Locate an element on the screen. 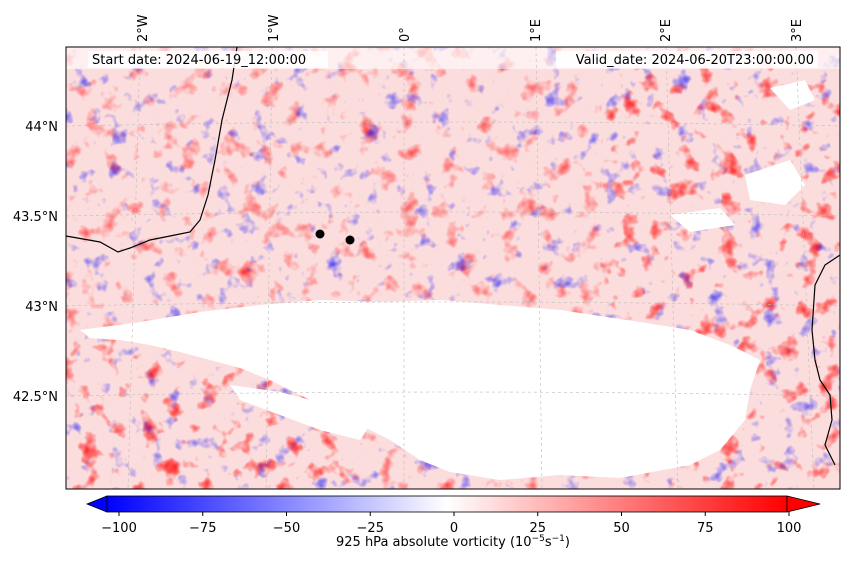  colorbar-extend-right is located at coordinates (803, 504).